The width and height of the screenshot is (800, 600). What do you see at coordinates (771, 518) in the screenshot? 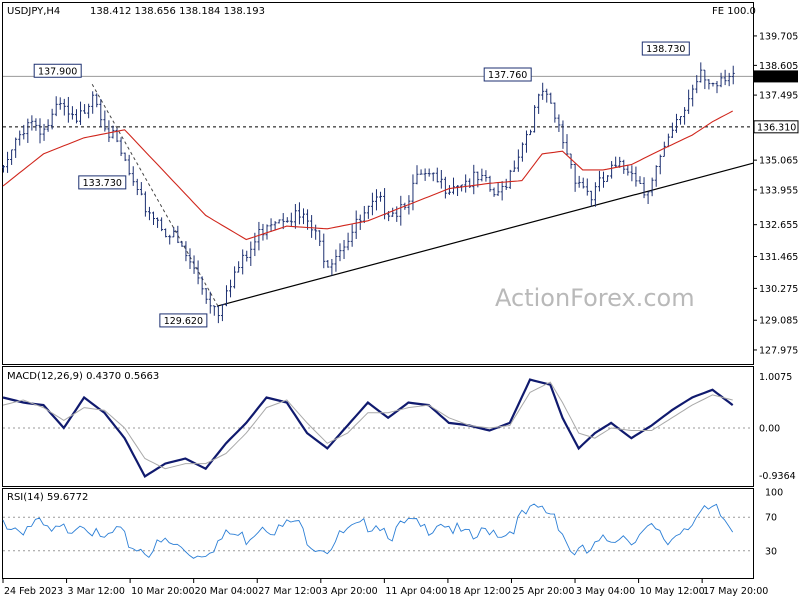
I see `rsi-axis-label: 70` at bounding box center [771, 518].